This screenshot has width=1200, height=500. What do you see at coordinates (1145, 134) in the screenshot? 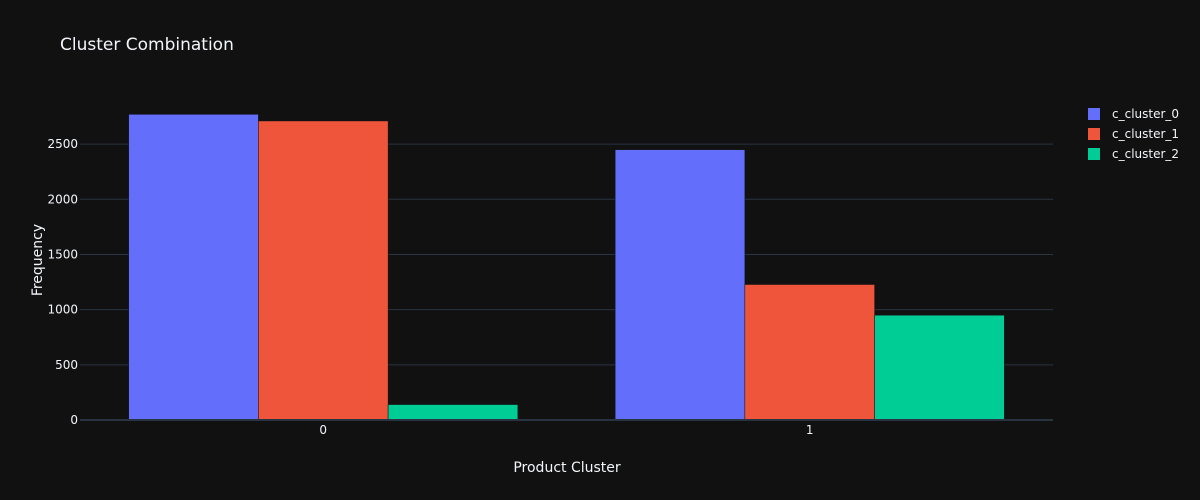
I see `legend-label: c_cluster_1` at bounding box center [1145, 134].